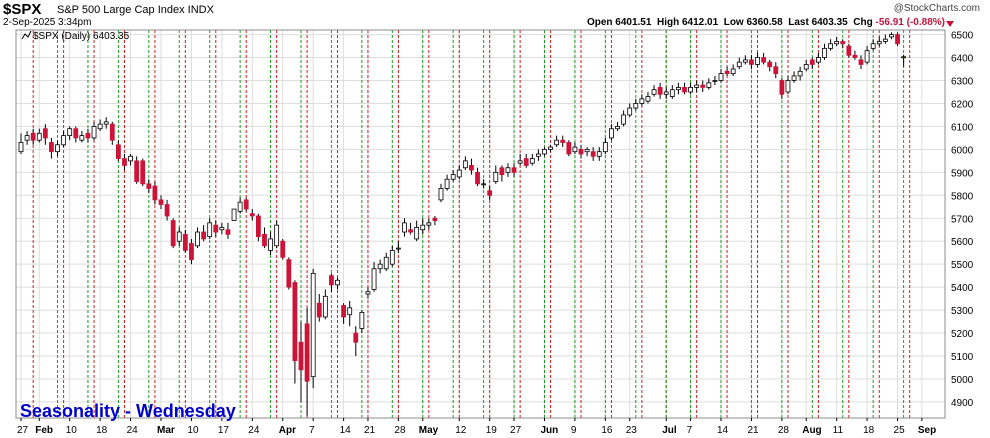 The width and height of the screenshot is (990, 438). Describe the element at coordinates (690, 430) in the screenshot. I see `x-tick-label: 7` at that location.